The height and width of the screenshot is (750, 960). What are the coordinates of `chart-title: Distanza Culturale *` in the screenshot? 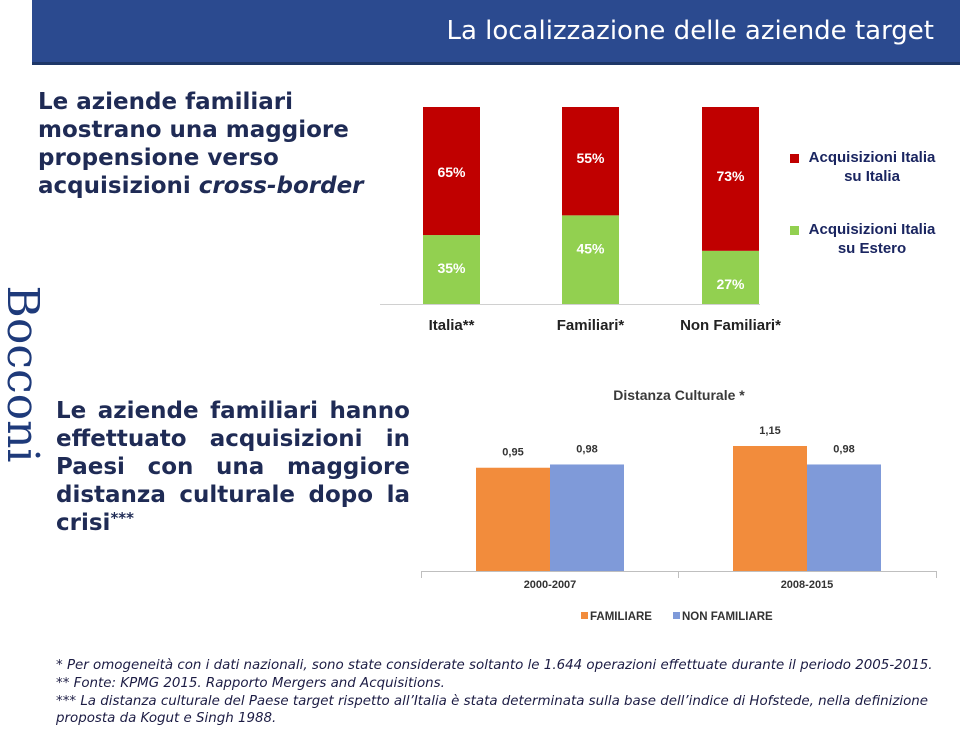 It's located at (679, 395).